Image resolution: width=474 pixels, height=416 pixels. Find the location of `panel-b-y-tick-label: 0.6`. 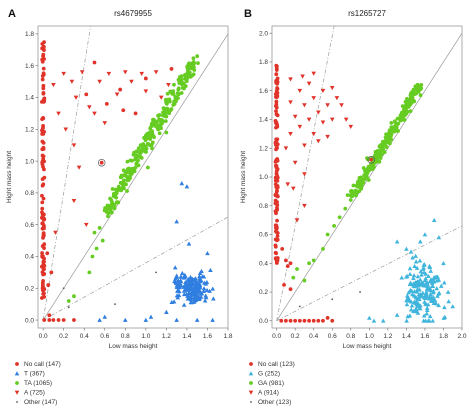

panel-b-y-tick-label: 0.6 is located at coordinates (263, 235).